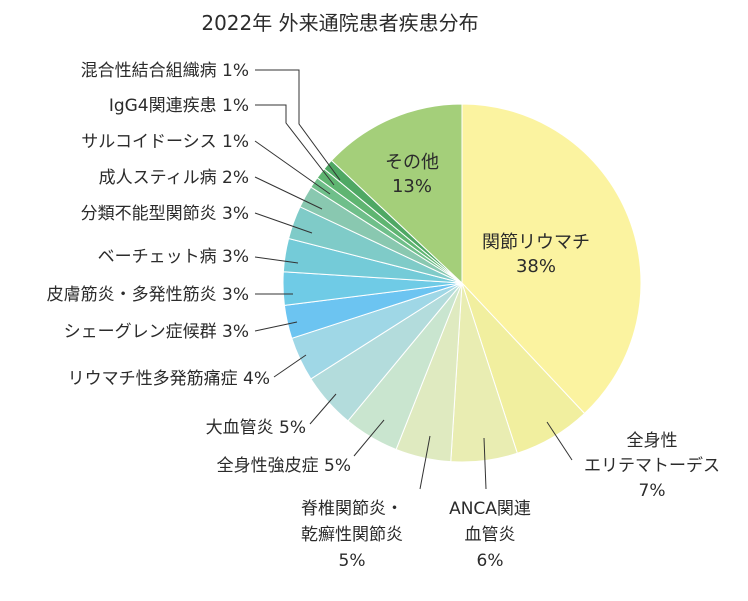  What do you see at coordinates (174, 178) in the screenshot?
I see `slice-label: 成人スティル病 2%` at bounding box center [174, 178].